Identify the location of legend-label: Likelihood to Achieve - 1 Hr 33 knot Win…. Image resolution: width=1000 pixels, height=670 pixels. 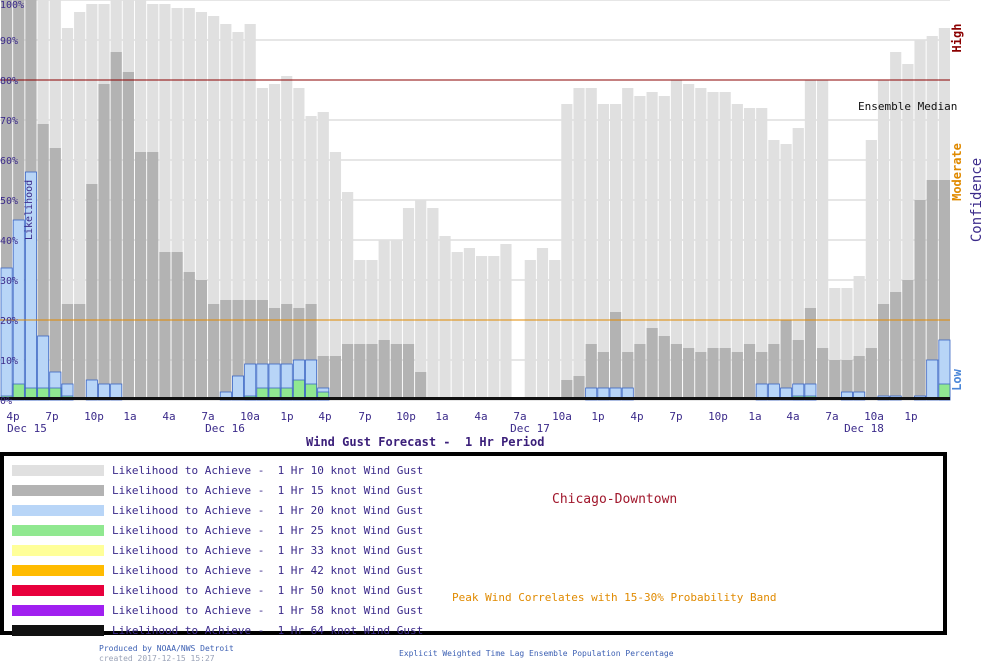
(268, 550).